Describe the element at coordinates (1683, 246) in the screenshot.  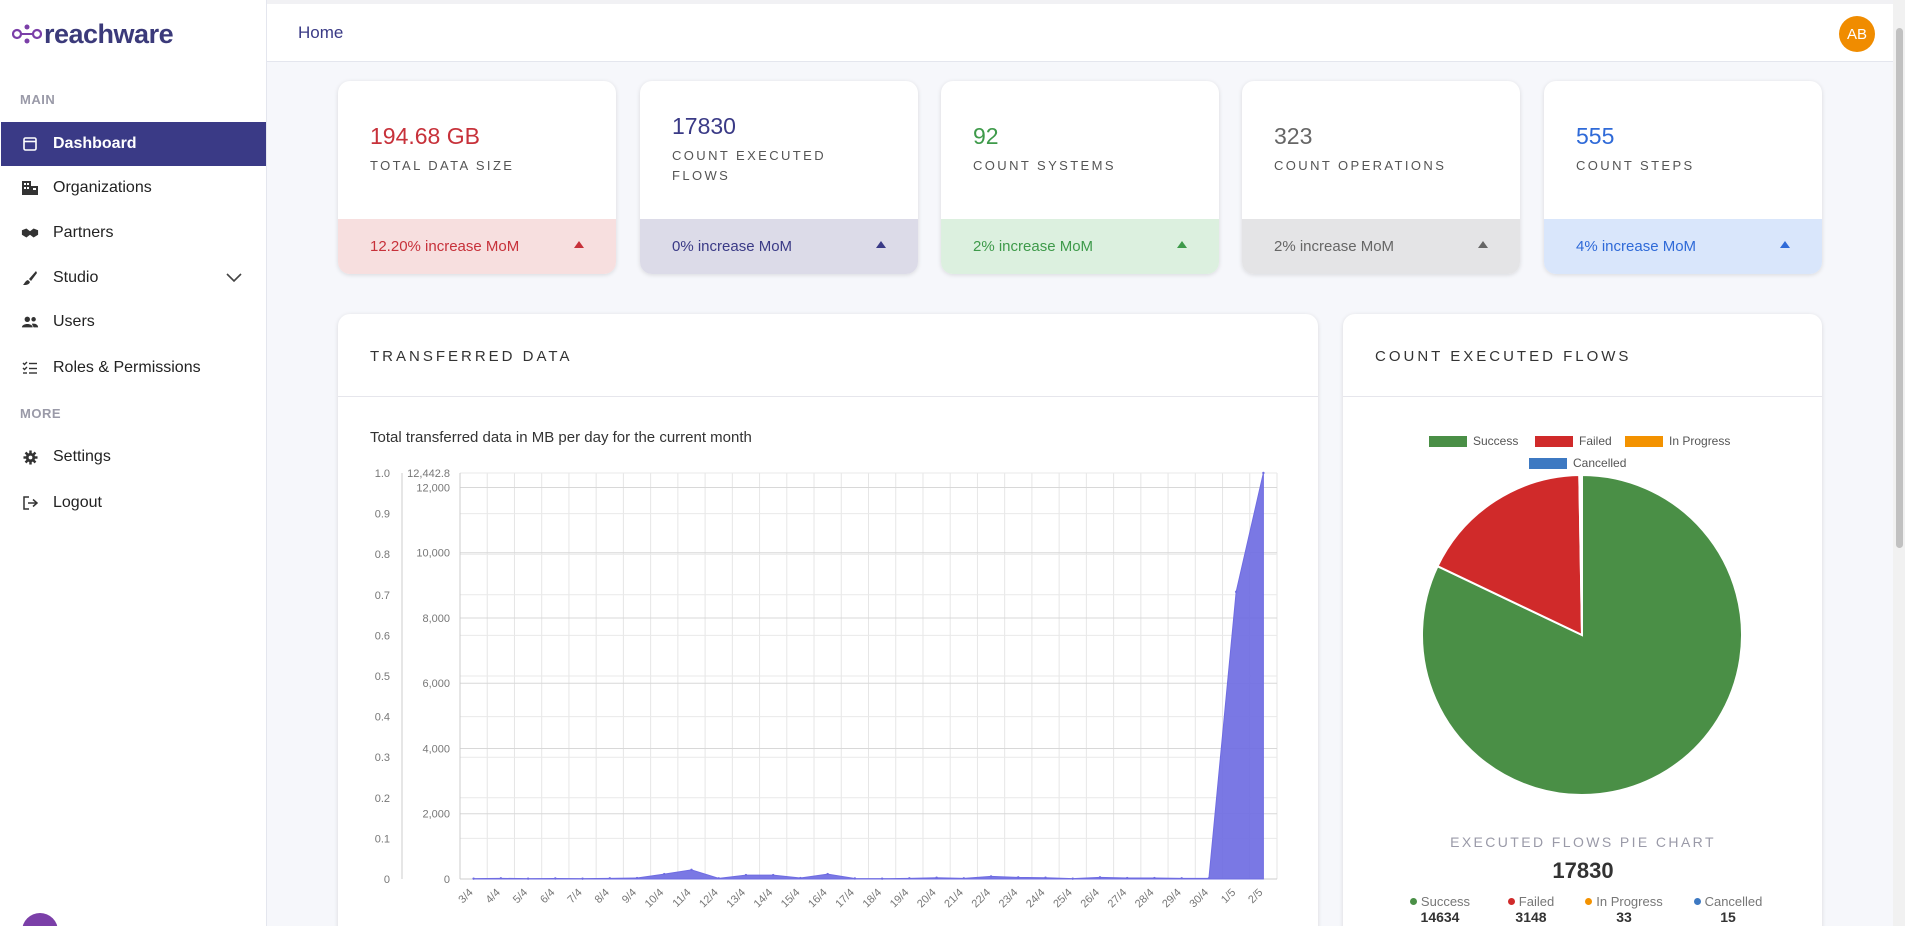
I see `kpi-trend: 4% increase MoM` at that location.